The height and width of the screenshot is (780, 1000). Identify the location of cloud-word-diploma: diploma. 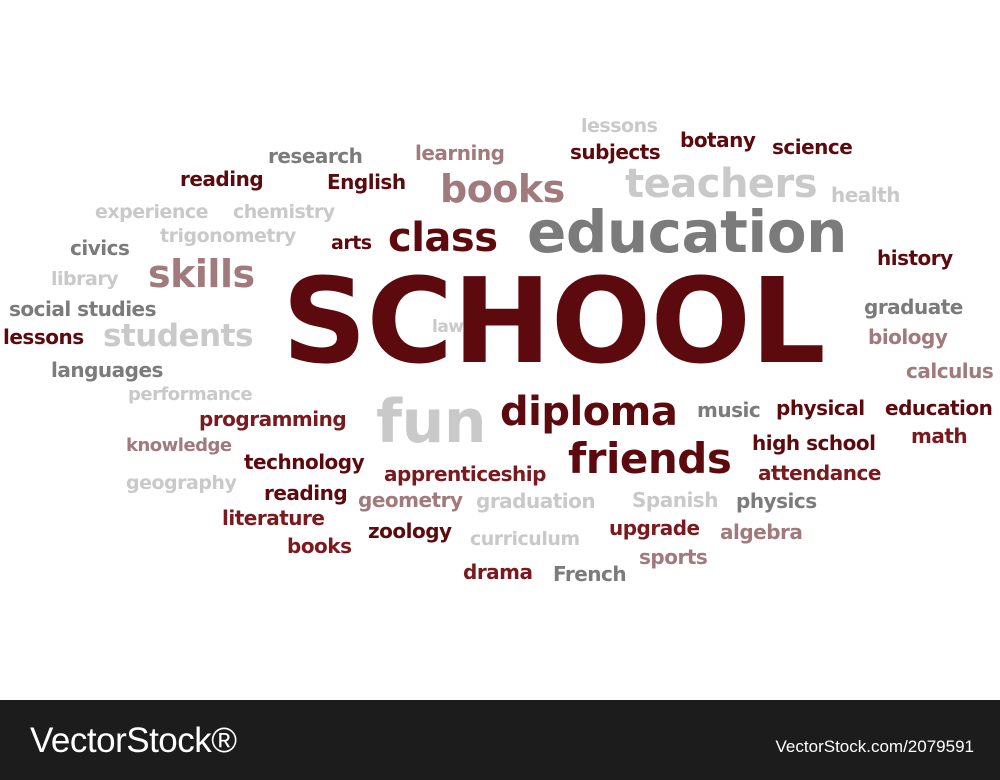
(589, 412).